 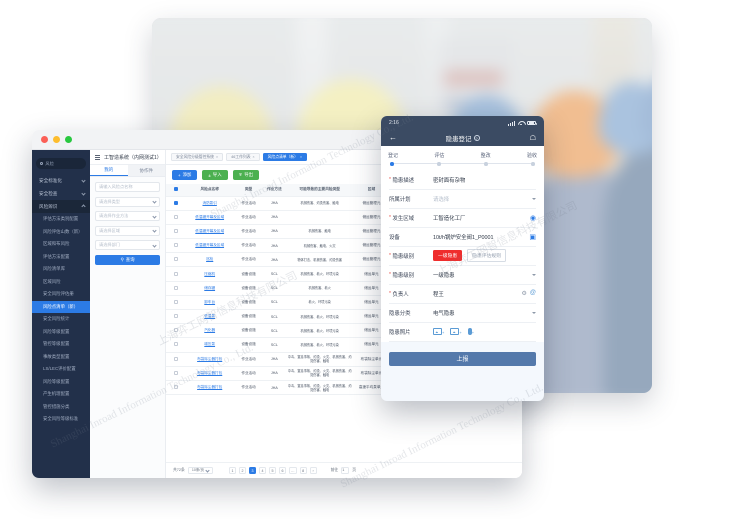 I want to click on sidebar-item-11: 事故类型配置, so click(x=56, y=356).